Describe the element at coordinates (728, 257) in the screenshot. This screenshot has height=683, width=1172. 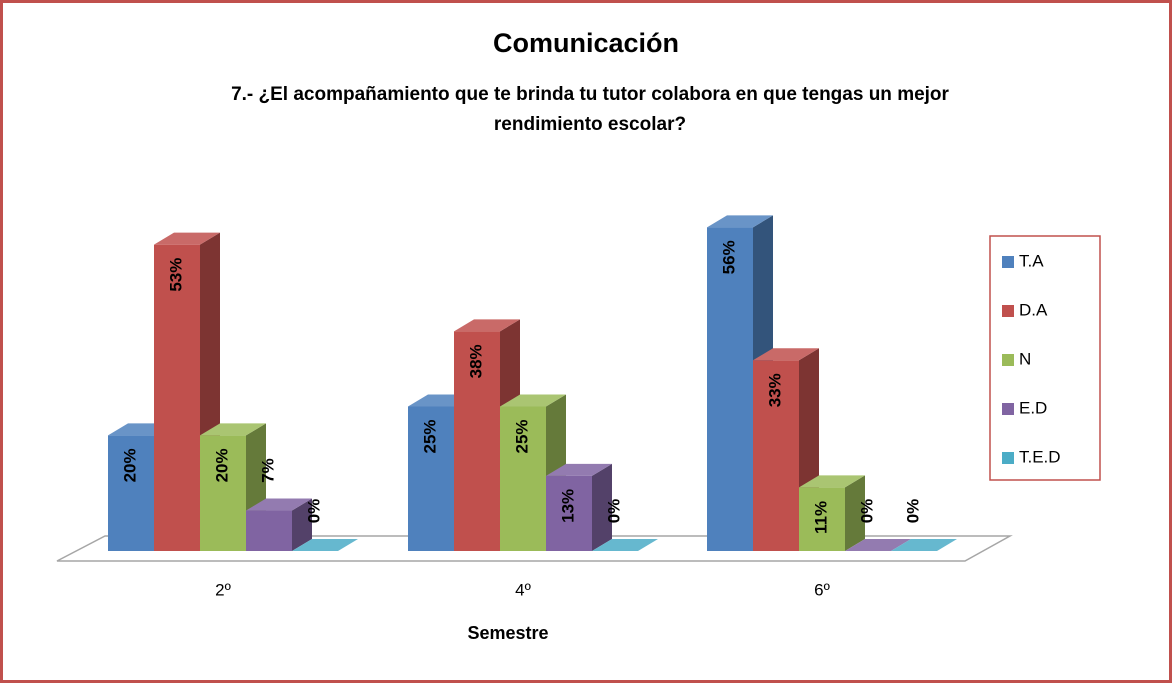
I see `data-label: 56%` at that location.